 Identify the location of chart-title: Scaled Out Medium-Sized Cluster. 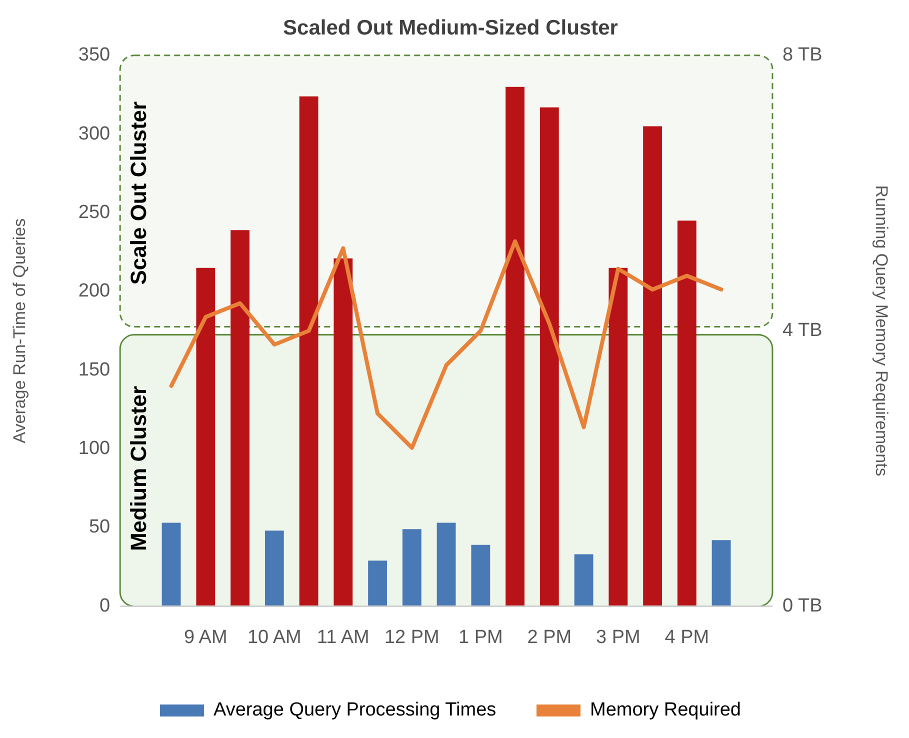
(450, 28).